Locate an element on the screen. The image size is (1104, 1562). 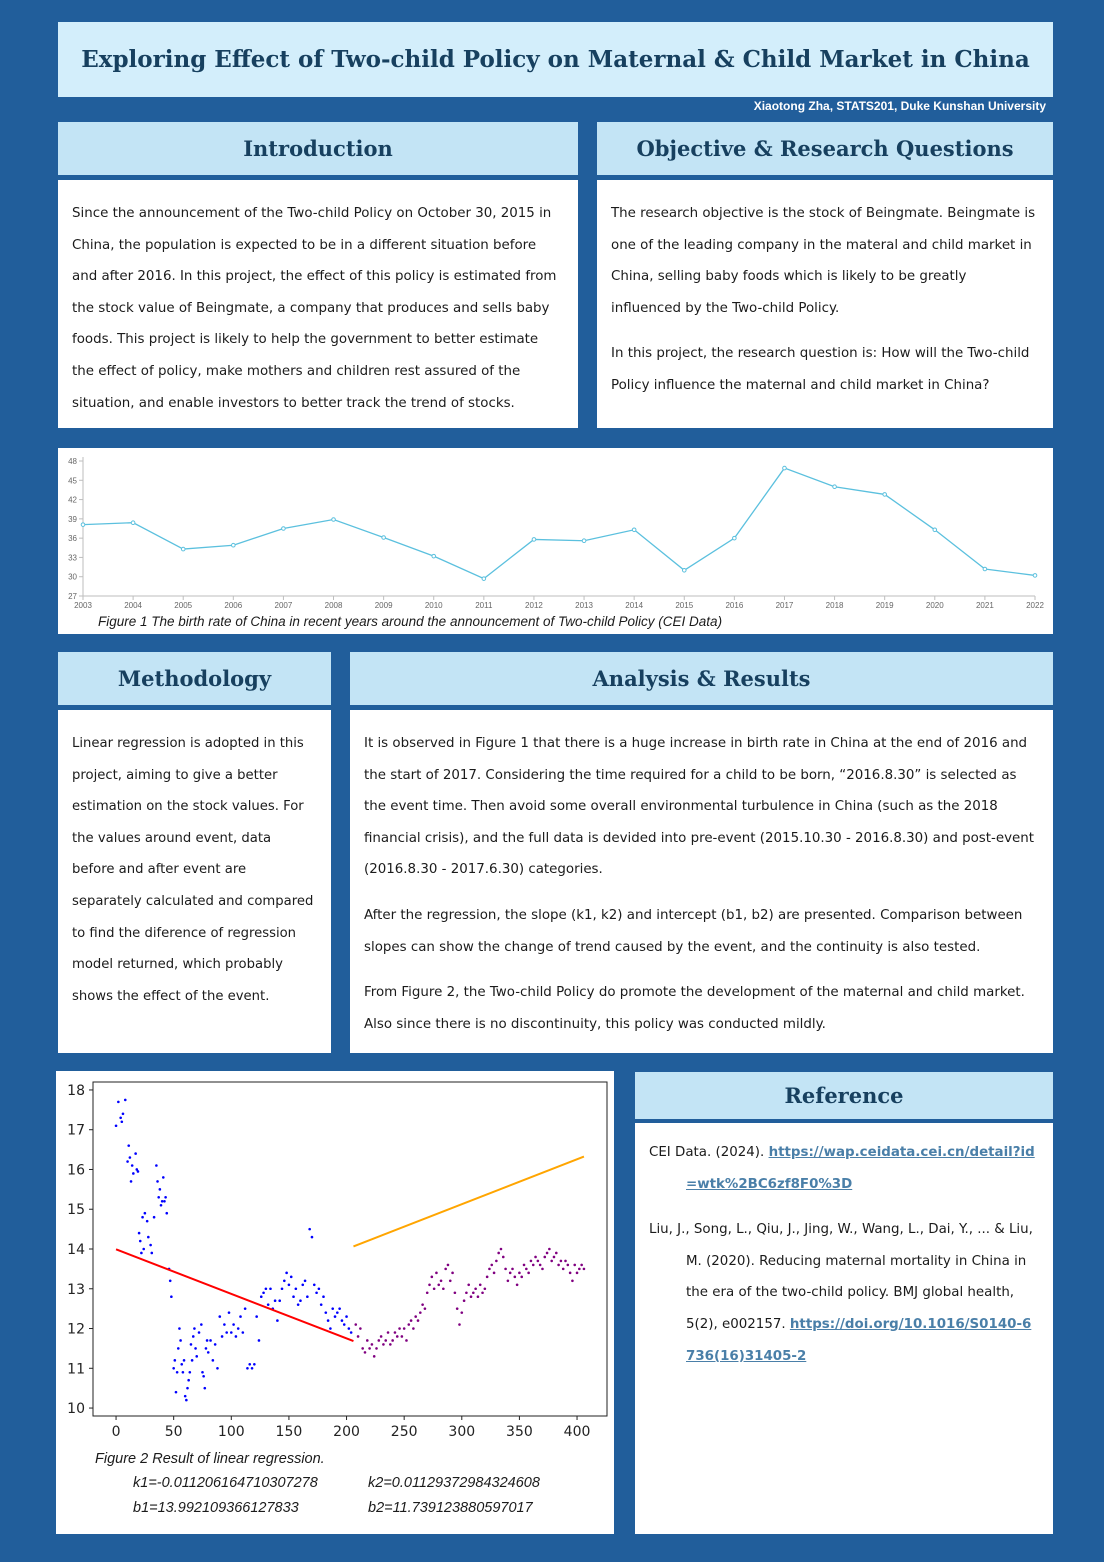
methodology-header: Methodology is located at coordinates (194, 678).